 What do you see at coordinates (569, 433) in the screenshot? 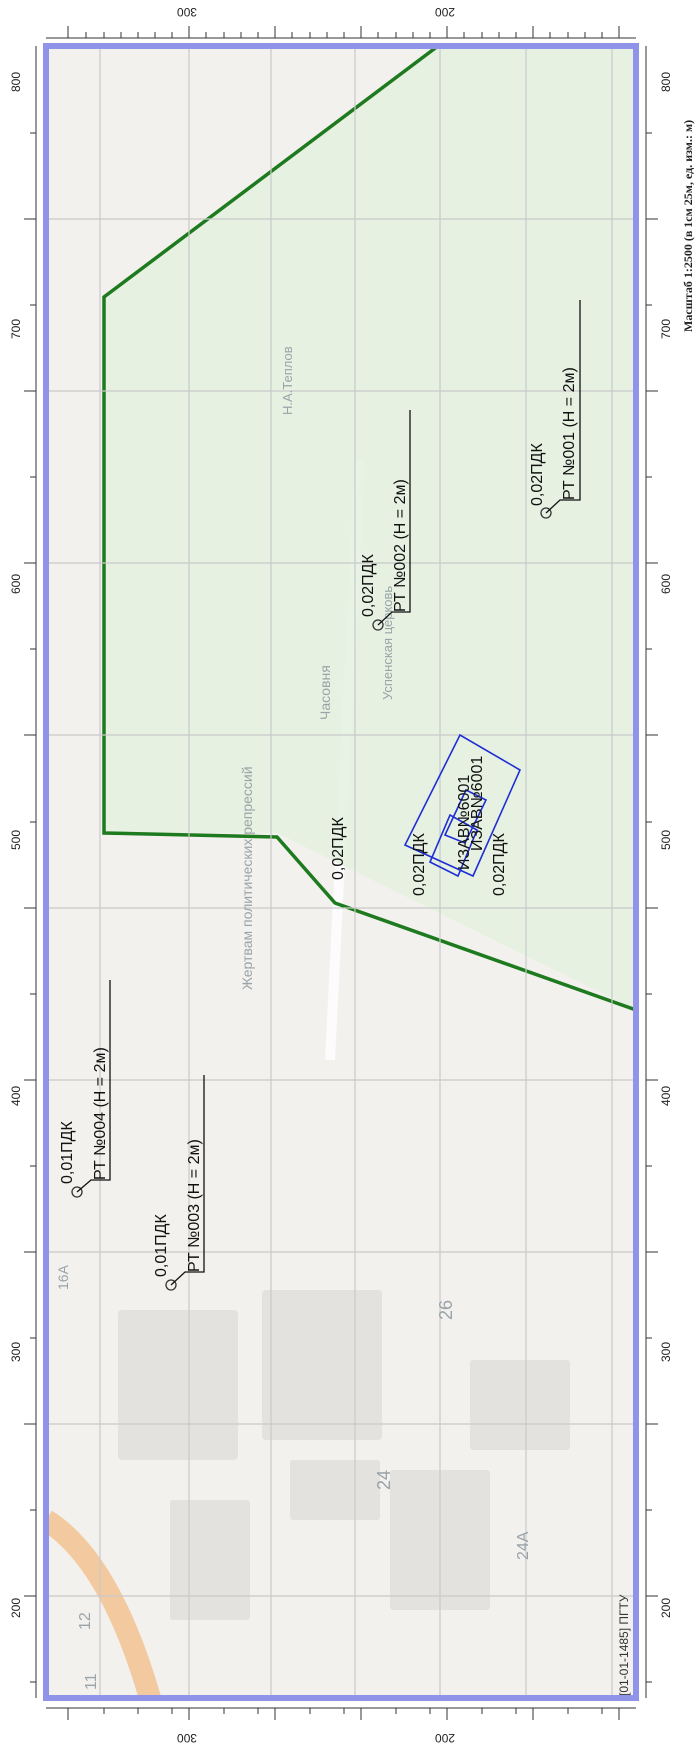
I see `point-name: РТ №001 (H = 2м)` at bounding box center [569, 433].